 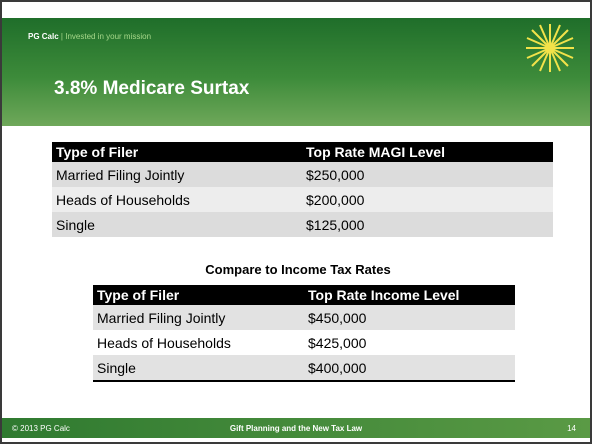 I want to click on brand: PG Calc, so click(x=43, y=36).